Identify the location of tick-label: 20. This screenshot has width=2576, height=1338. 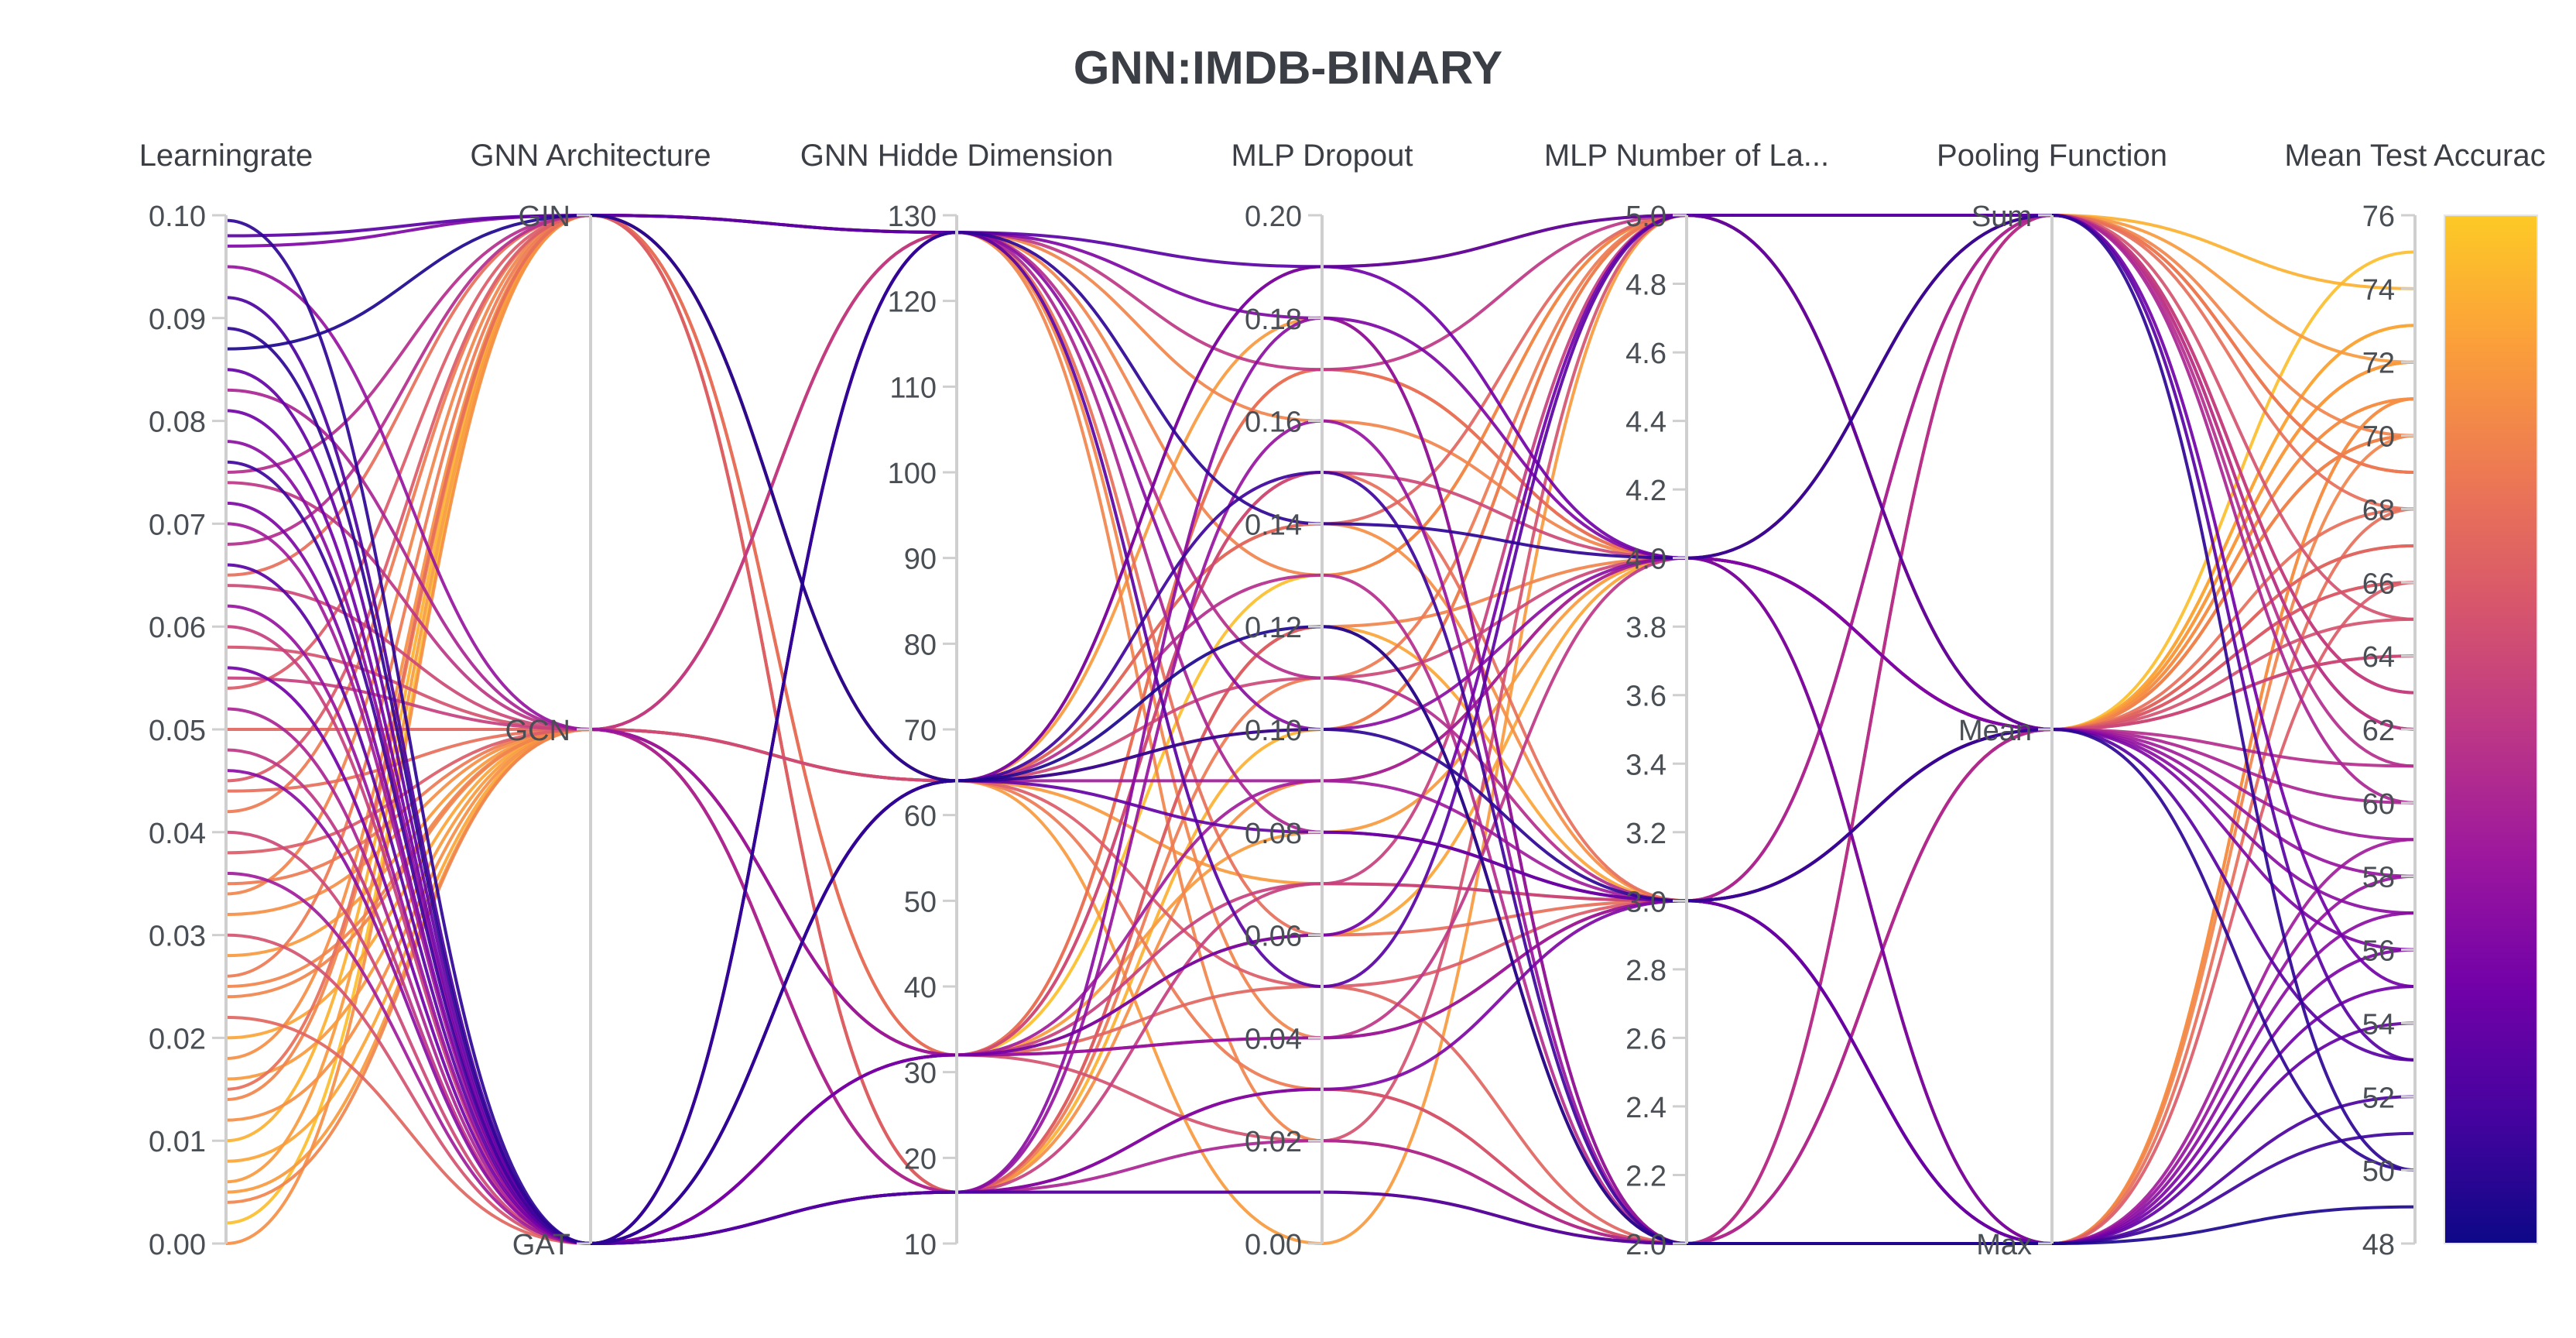
(920, 1159).